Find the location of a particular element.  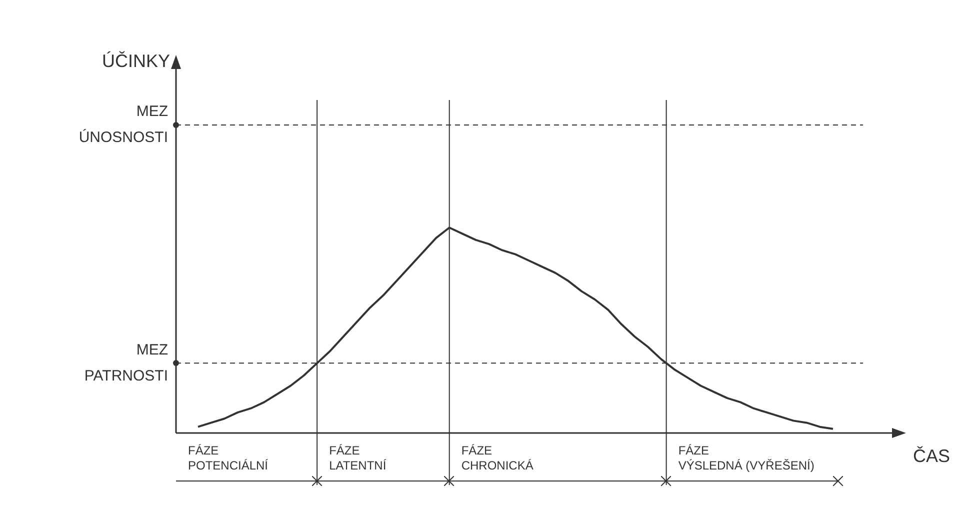

text: ÚČINKY is located at coordinates (136, 60).